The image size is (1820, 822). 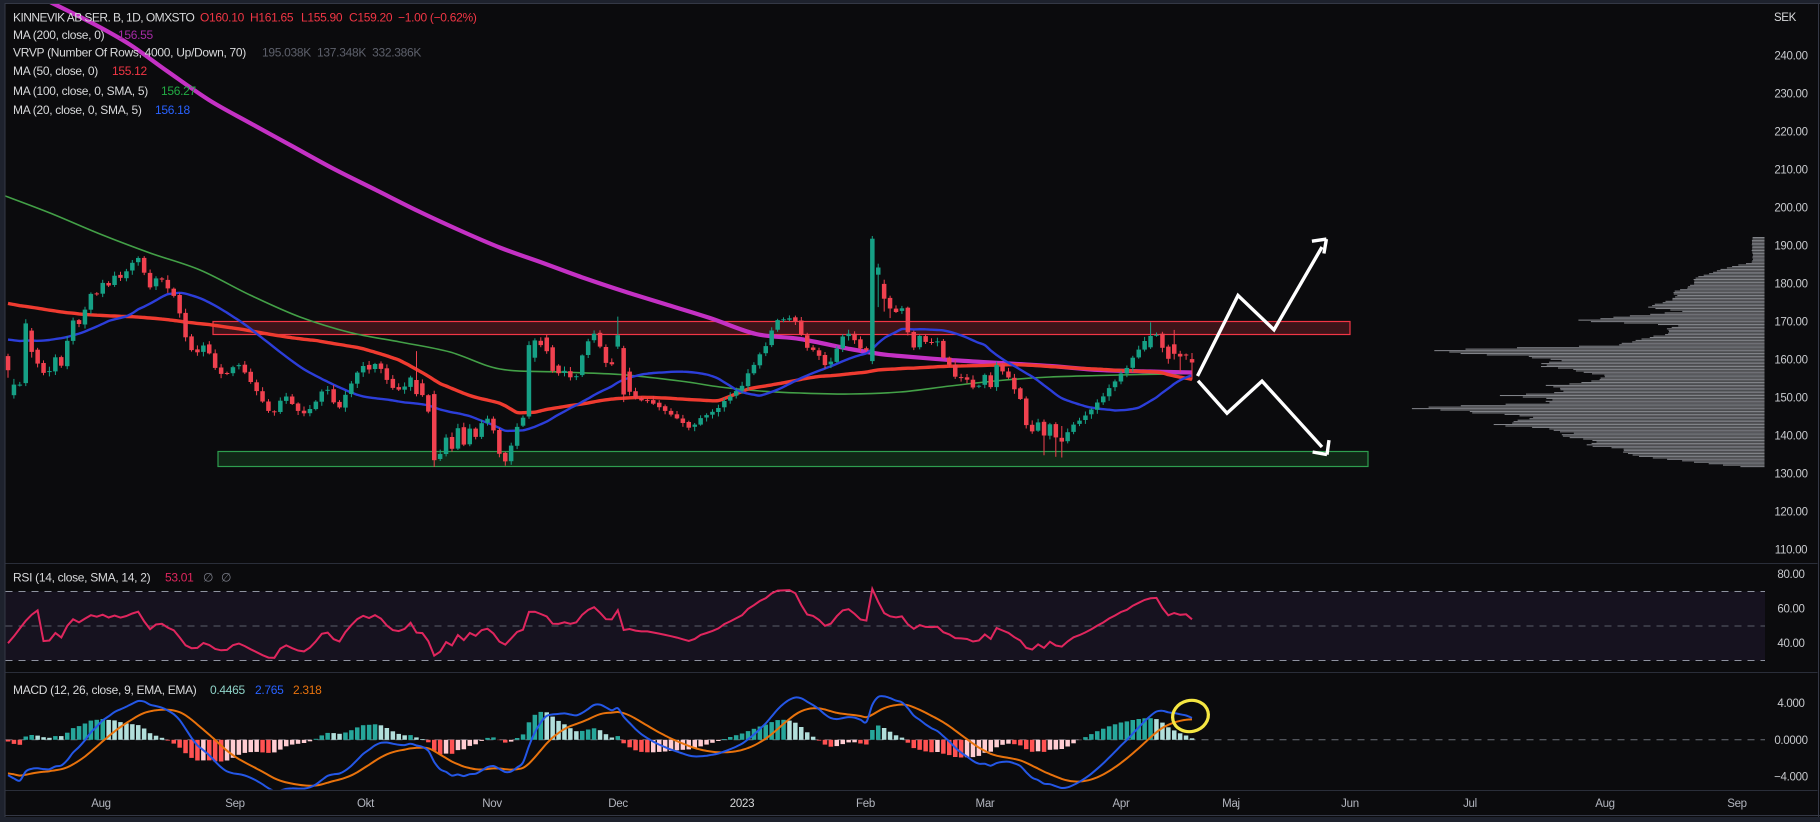 What do you see at coordinates (228, 690) in the screenshot?
I see `svg-text: 0.4465` at bounding box center [228, 690].